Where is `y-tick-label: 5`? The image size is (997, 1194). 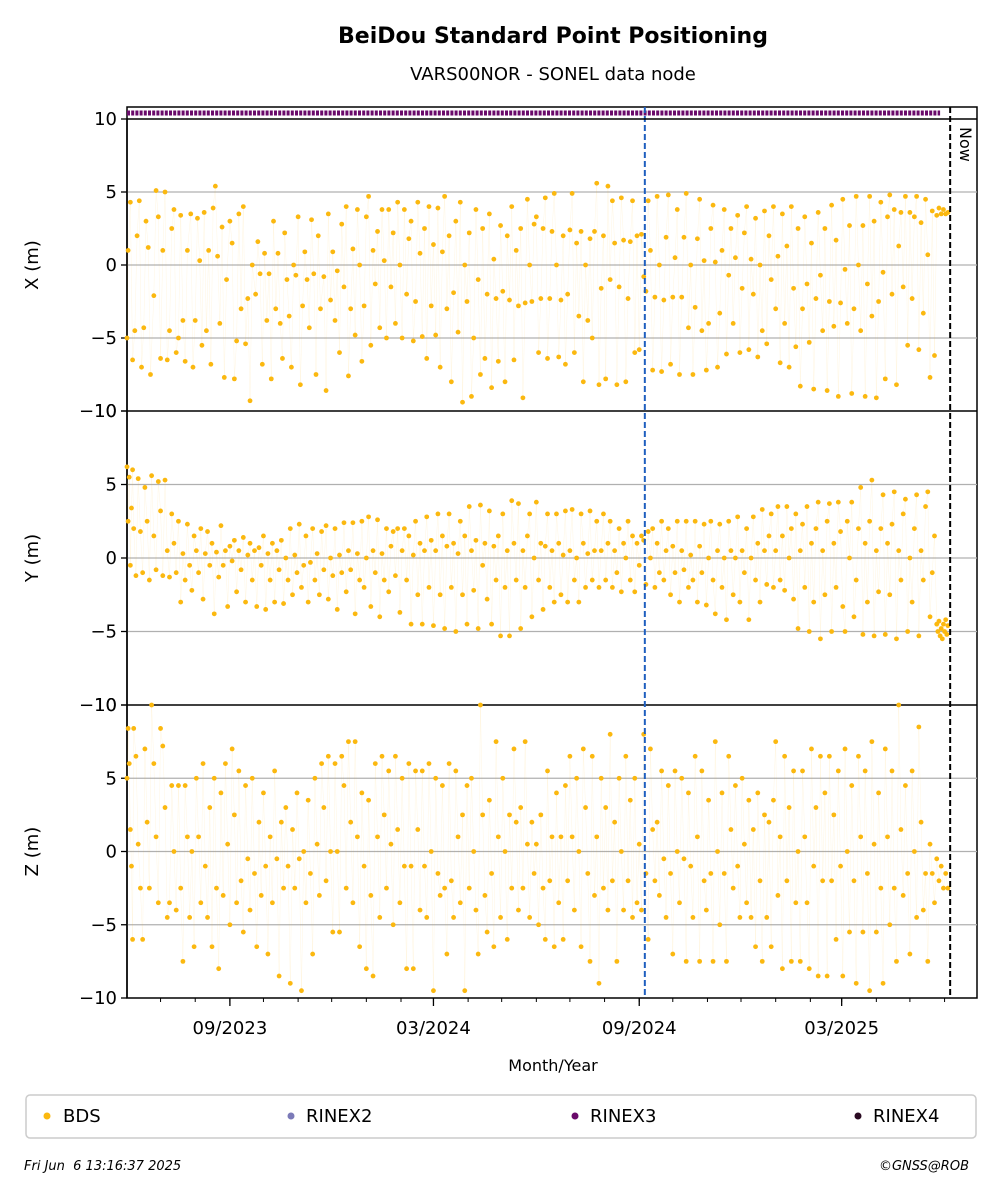
y-tick-label: 5 is located at coordinates (111, 778).